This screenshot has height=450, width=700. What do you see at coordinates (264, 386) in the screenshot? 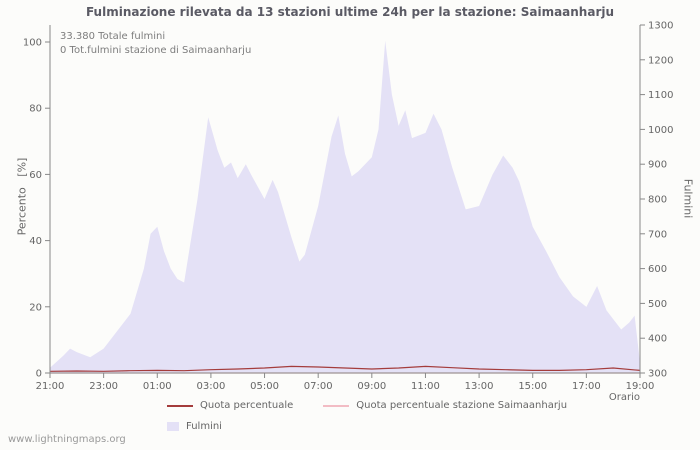
I see `svg-text: 05:00` at bounding box center [264, 386].